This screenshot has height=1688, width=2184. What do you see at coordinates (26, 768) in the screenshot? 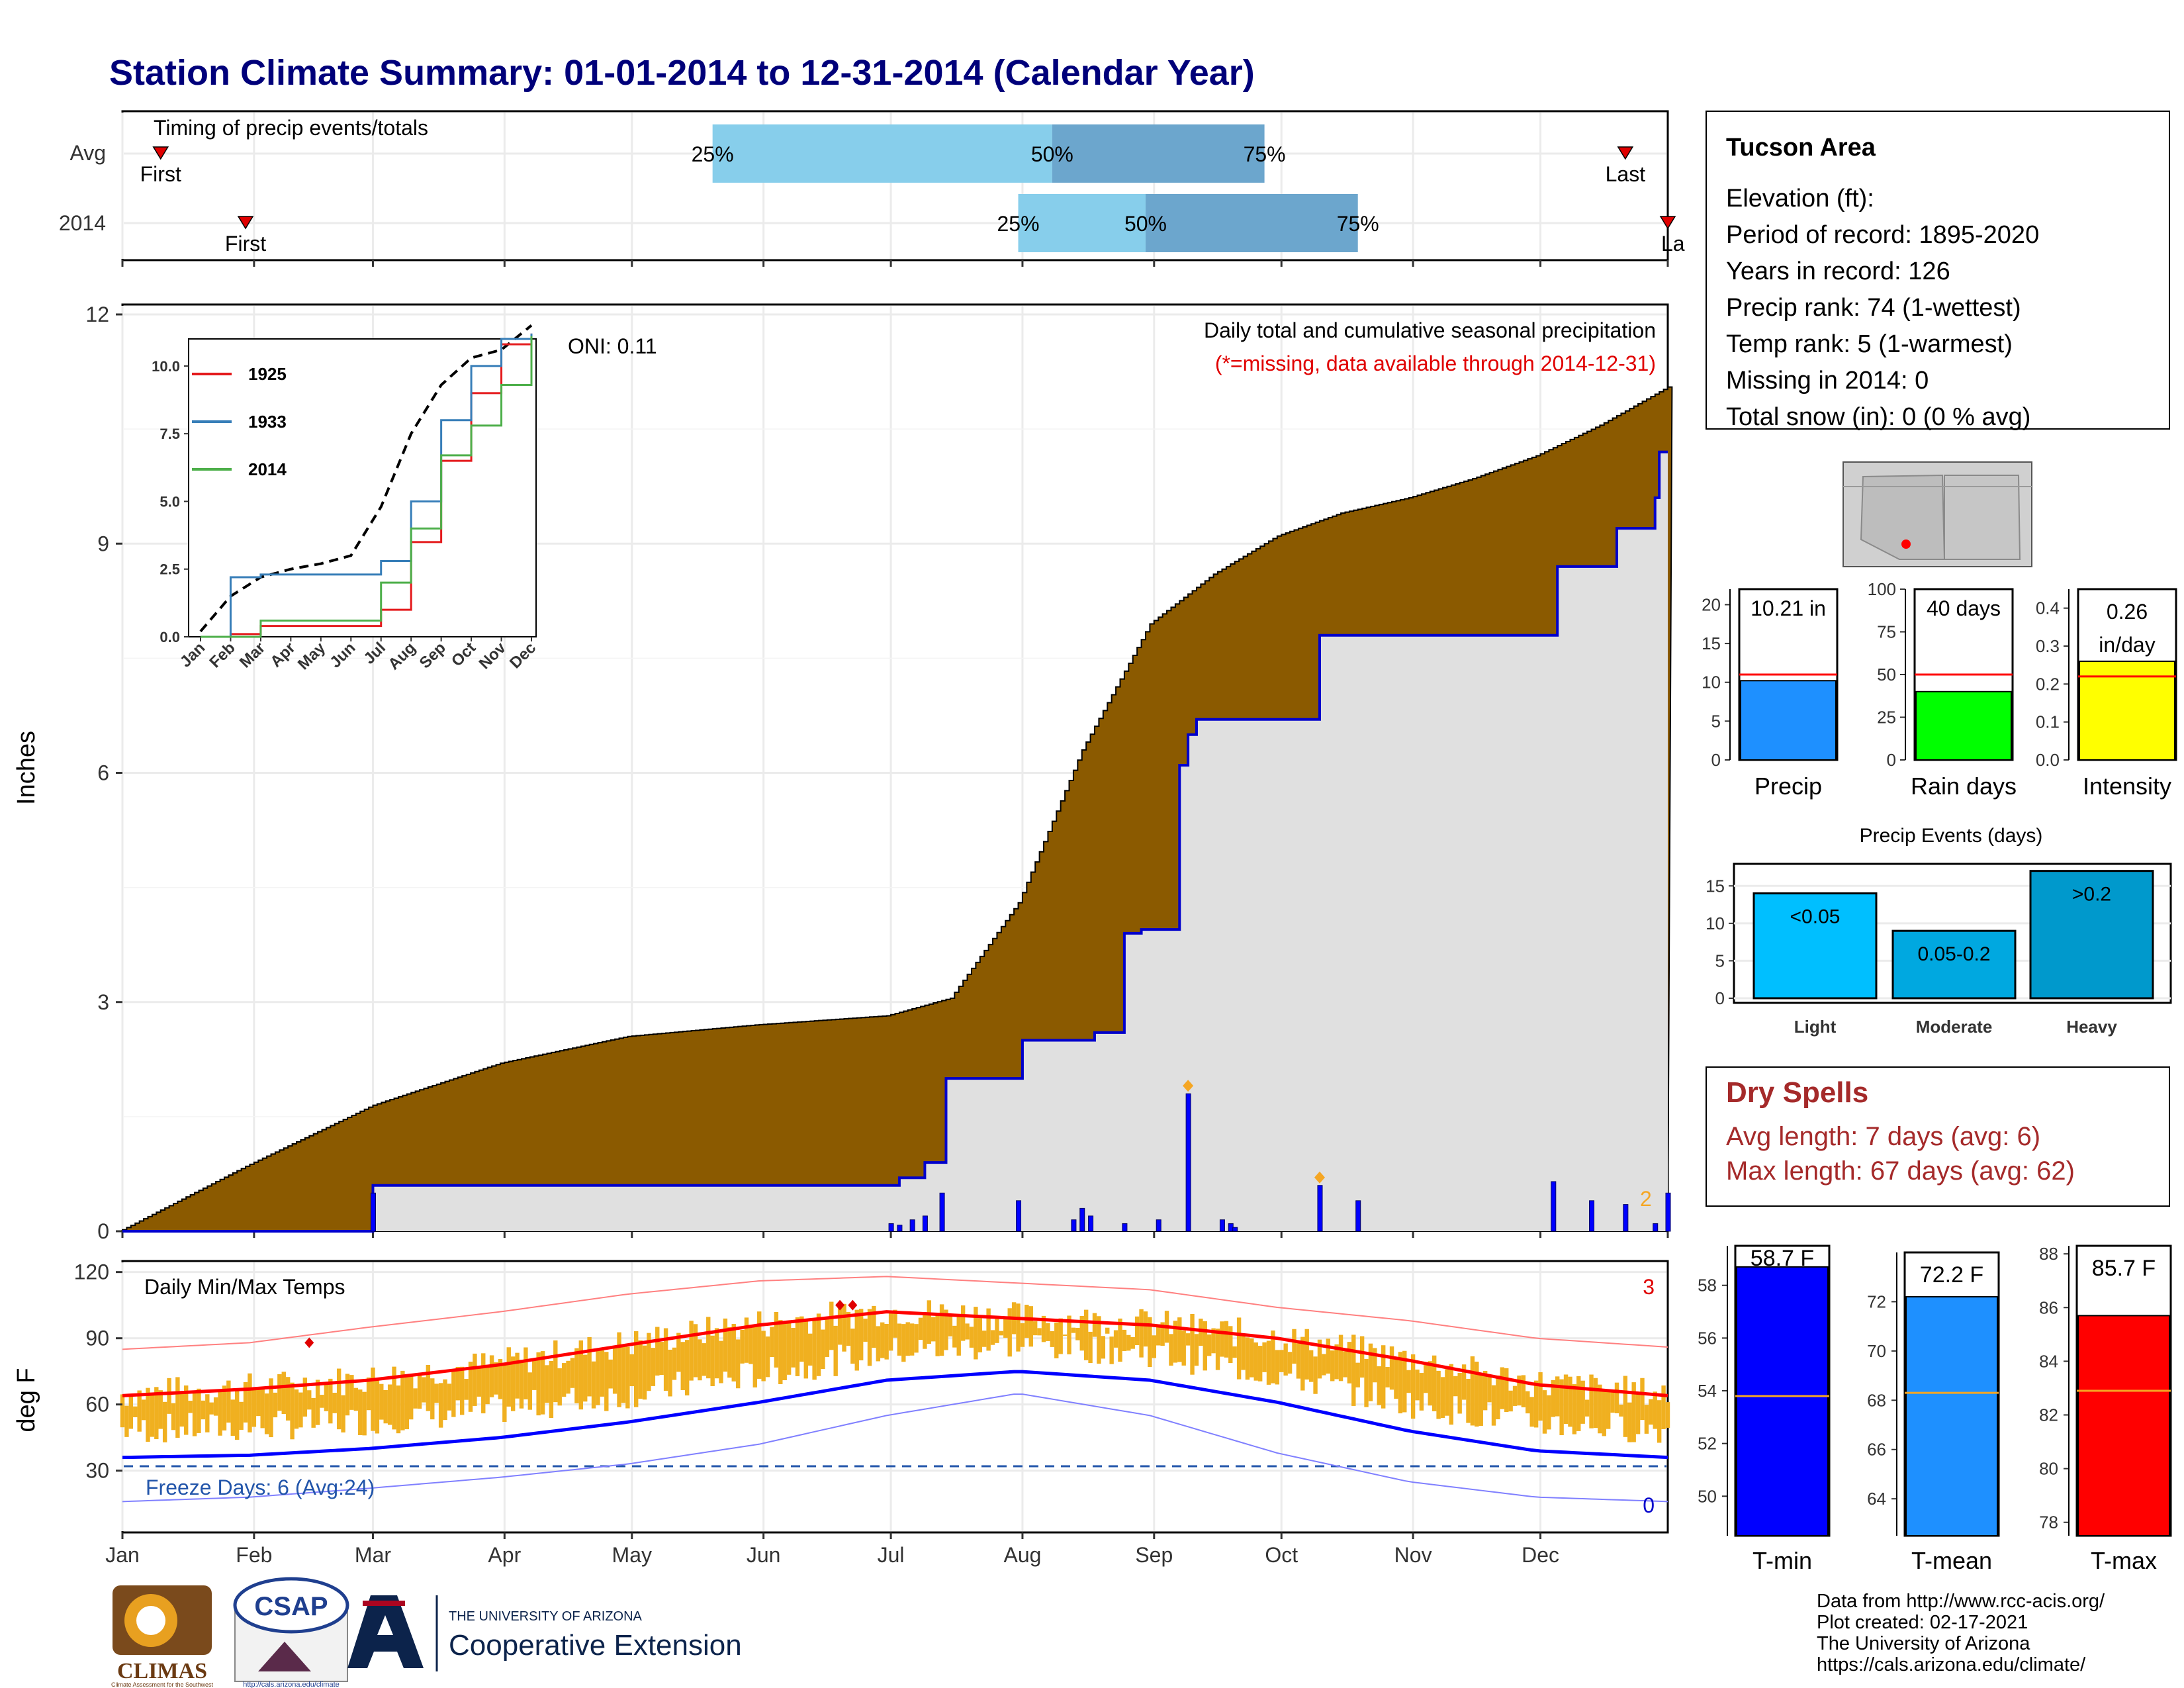
I see `precip-ylabel: Inches` at bounding box center [26, 768].